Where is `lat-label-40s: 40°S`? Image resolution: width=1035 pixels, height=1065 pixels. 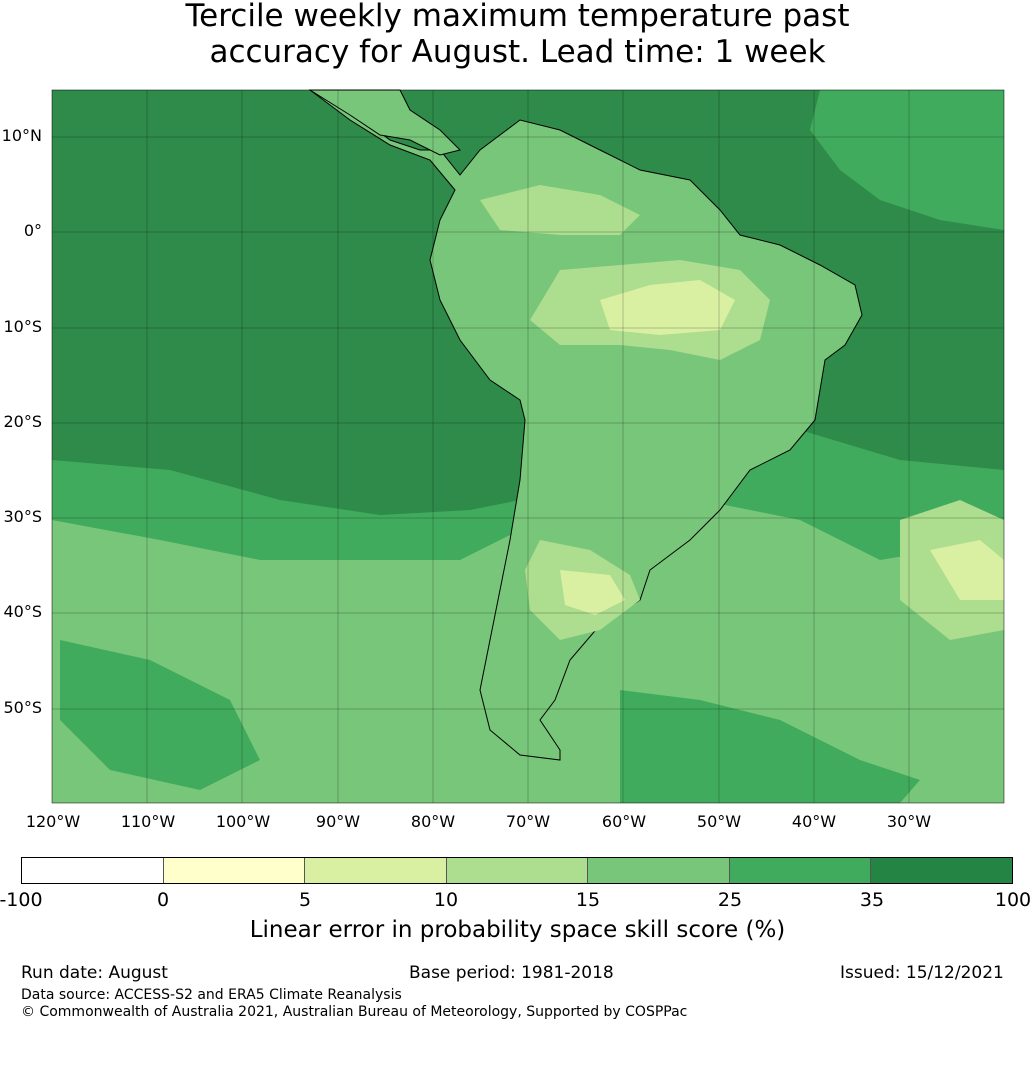
lat-label-40s: 40°S is located at coordinates (22, 611).